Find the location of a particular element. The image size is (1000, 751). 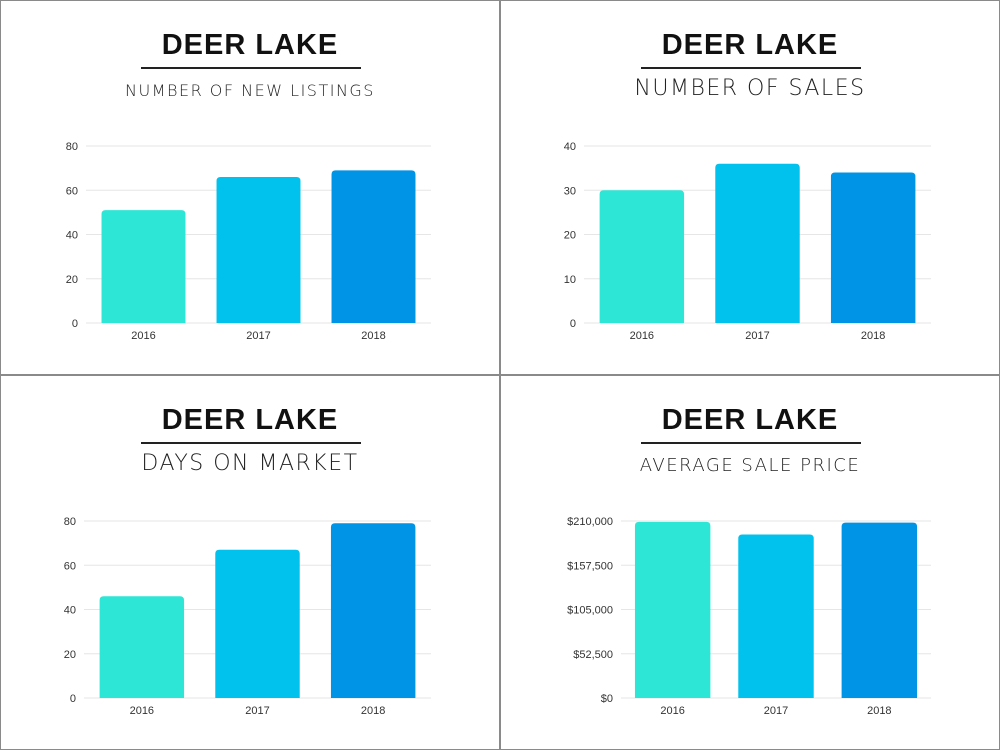

y-tick-label: $210,000 is located at coordinates (590, 522).